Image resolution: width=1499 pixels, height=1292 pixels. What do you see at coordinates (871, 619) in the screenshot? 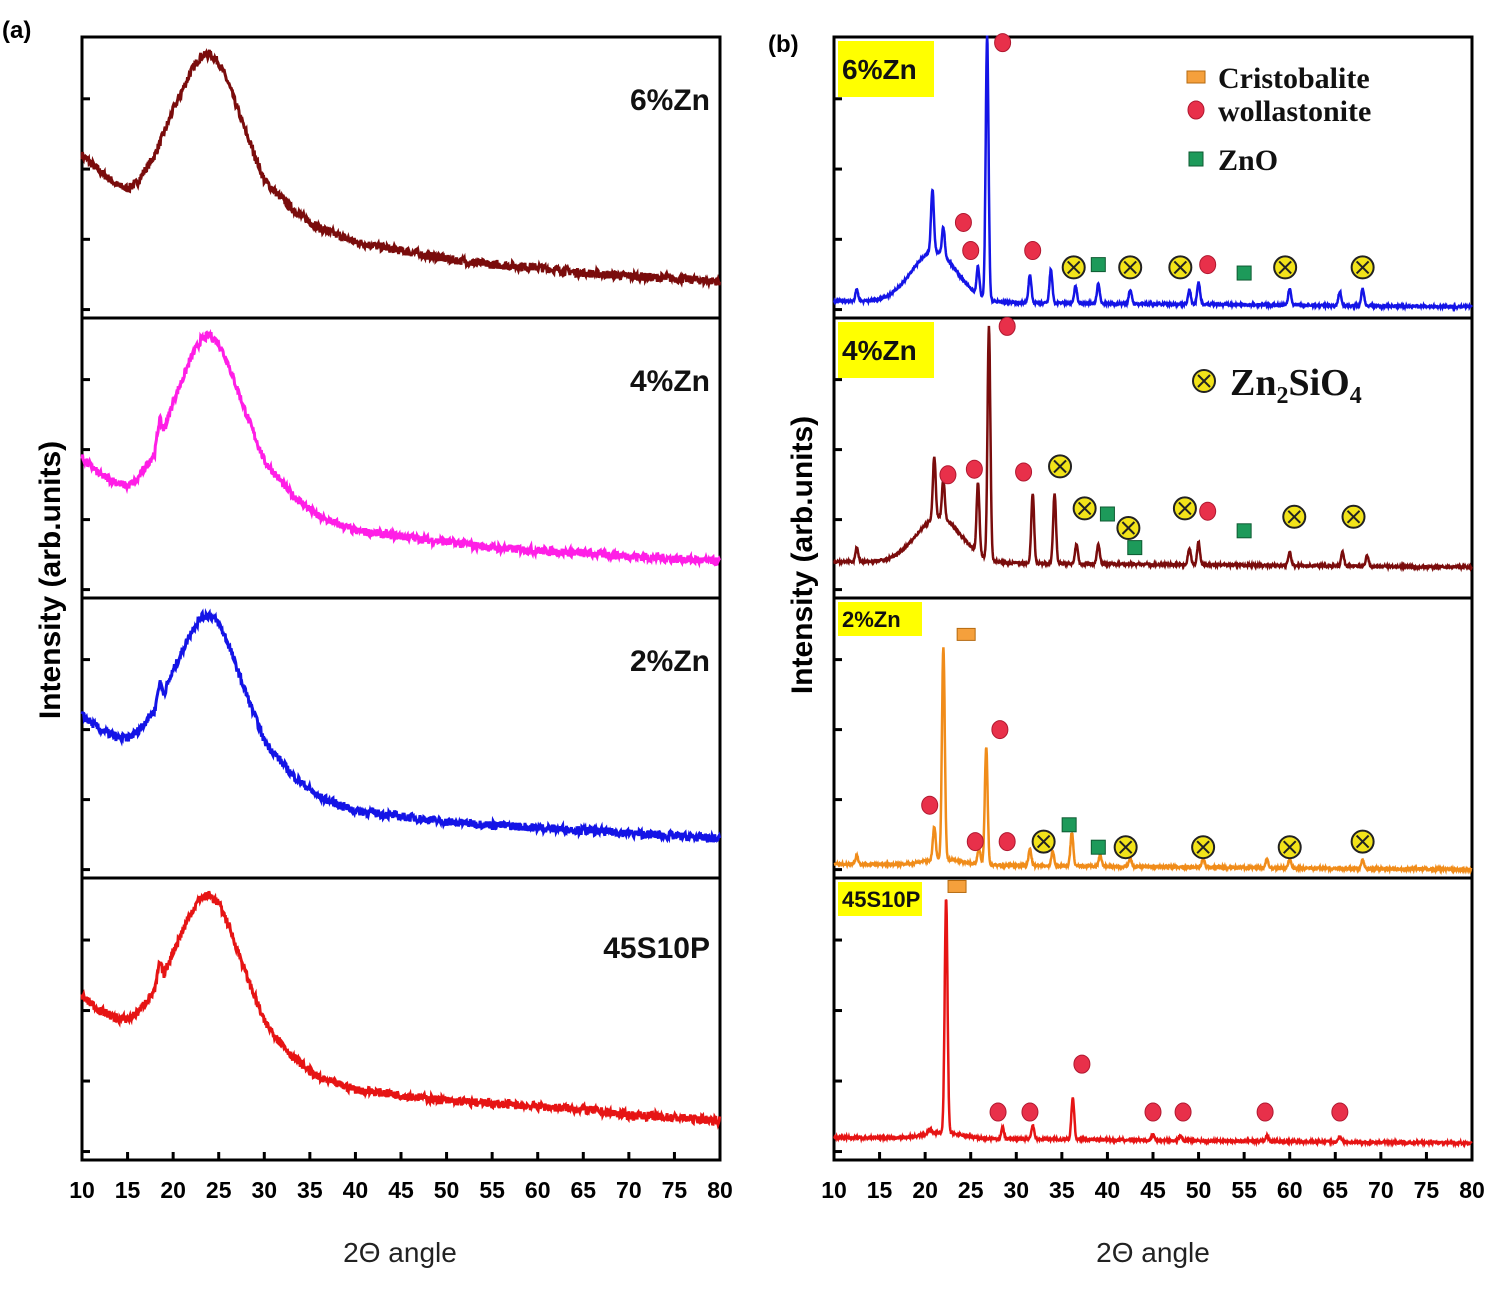
I see `chart-b-panel-label: 2%Zn` at bounding box center [871, 619].